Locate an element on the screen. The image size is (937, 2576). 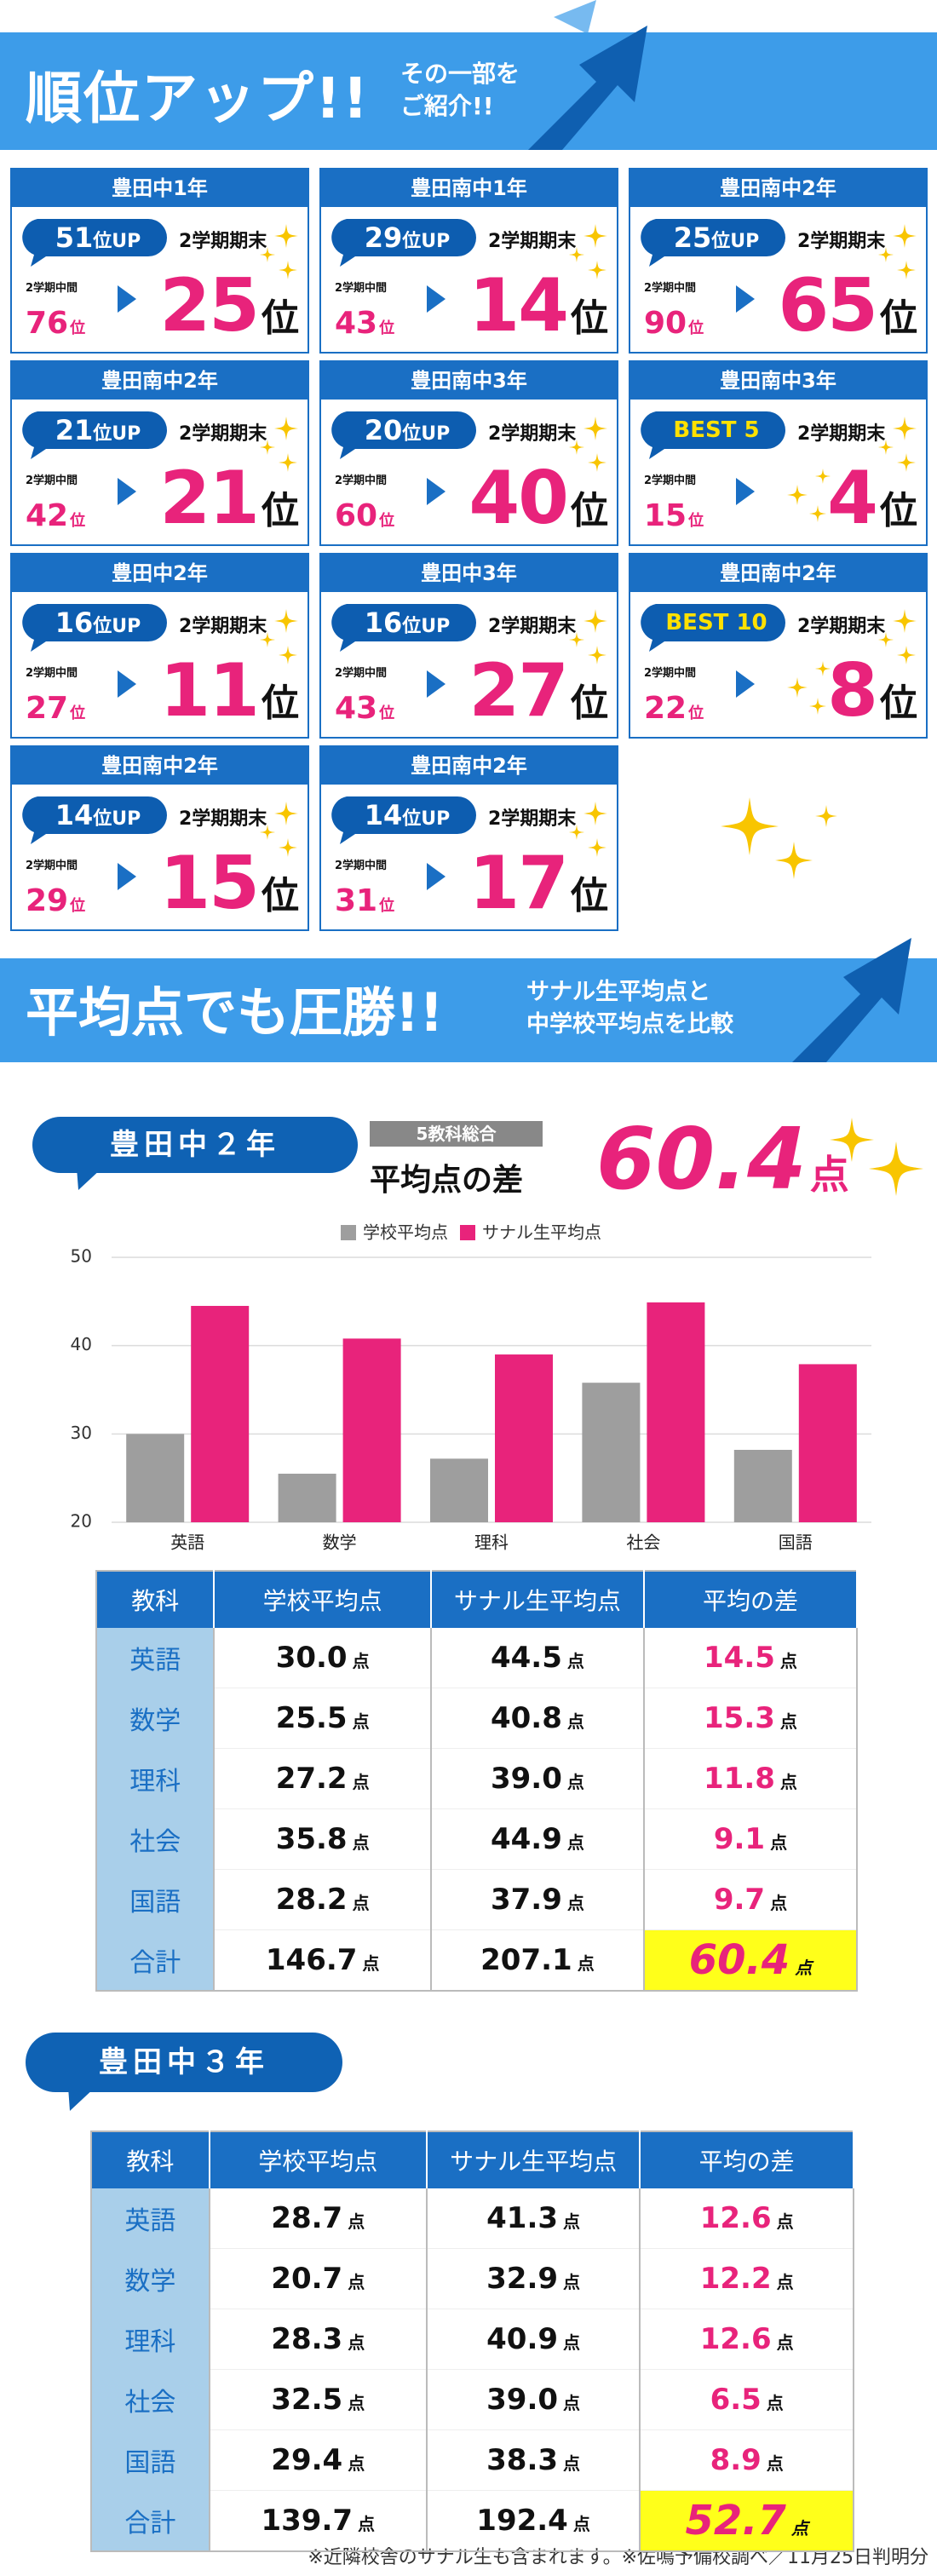
score-value: 30.0 is located at coordinates (311, 1658).